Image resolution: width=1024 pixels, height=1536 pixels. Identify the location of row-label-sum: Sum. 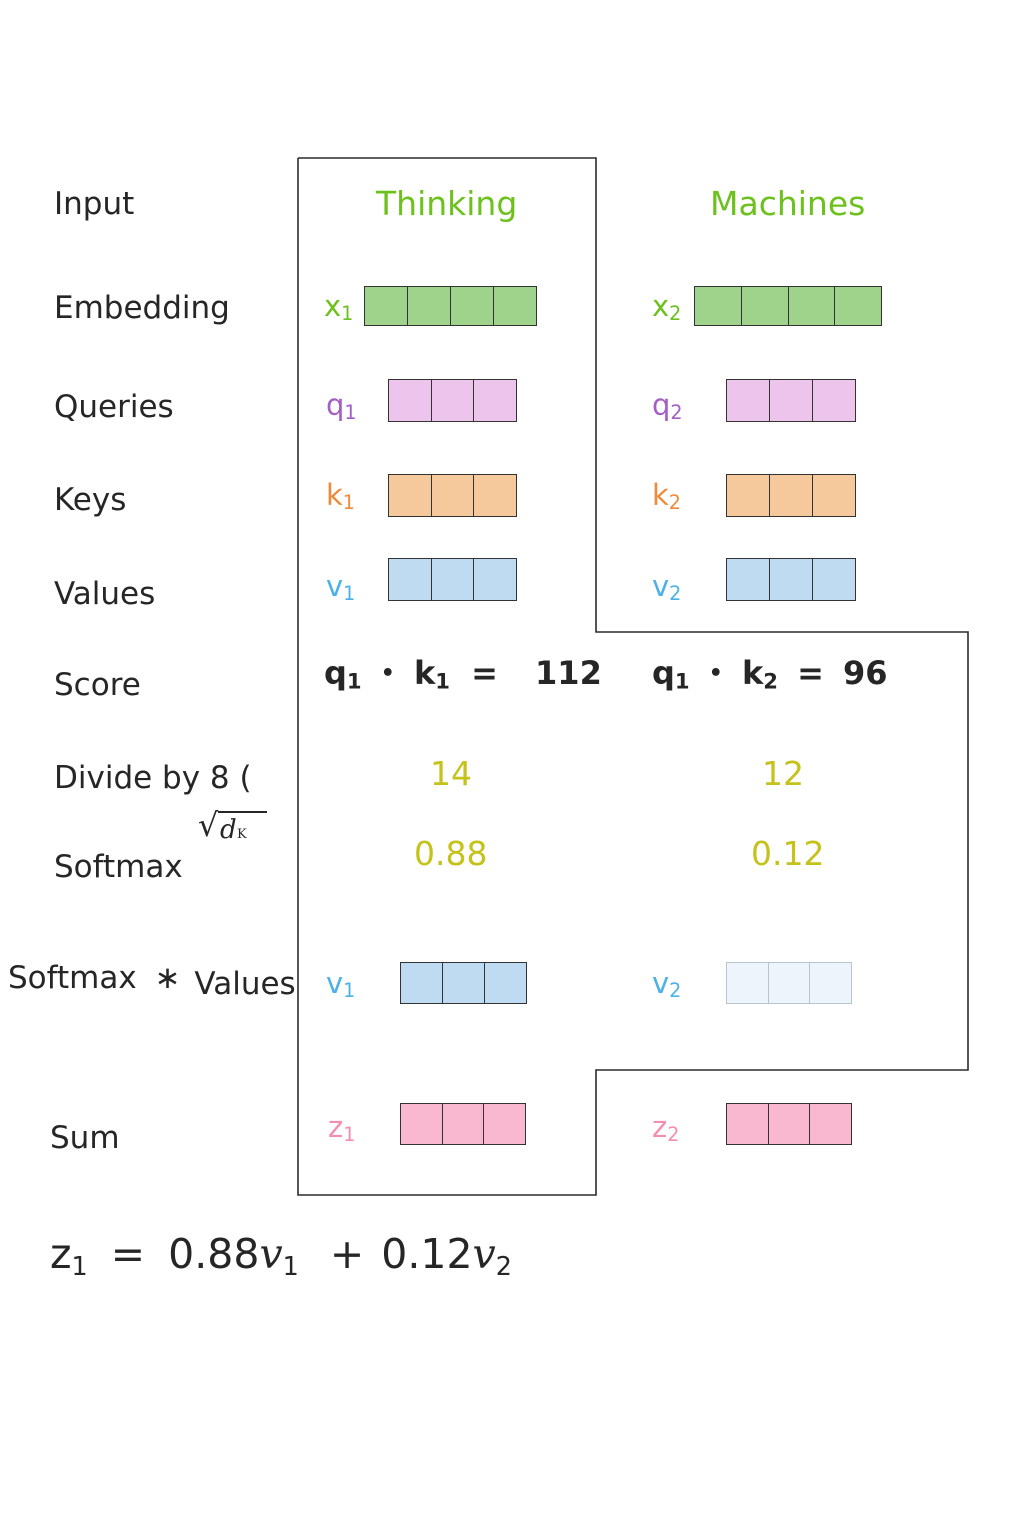
(85, 1138).